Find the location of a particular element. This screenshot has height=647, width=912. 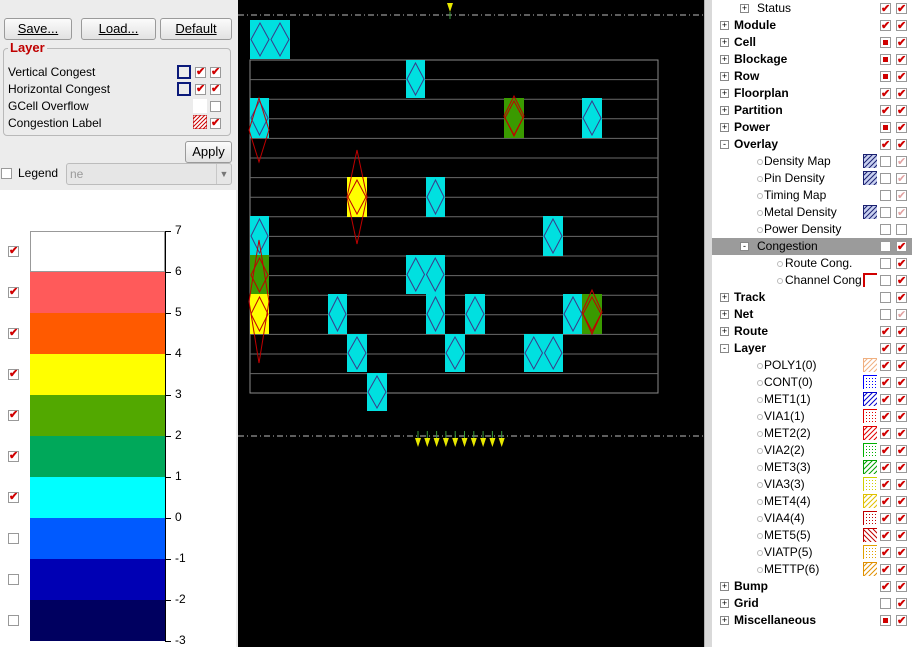

tree-item-met4-4: MET4(4) is located at coordinates (812, 502).